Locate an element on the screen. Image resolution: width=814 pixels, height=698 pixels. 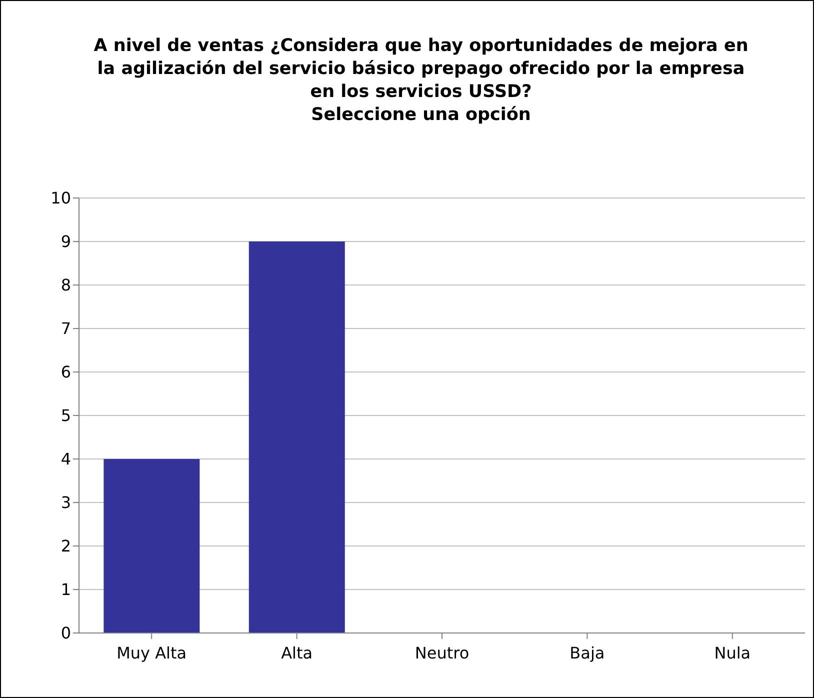
y-tick-label: 5 is located at coordinates (65, 416).